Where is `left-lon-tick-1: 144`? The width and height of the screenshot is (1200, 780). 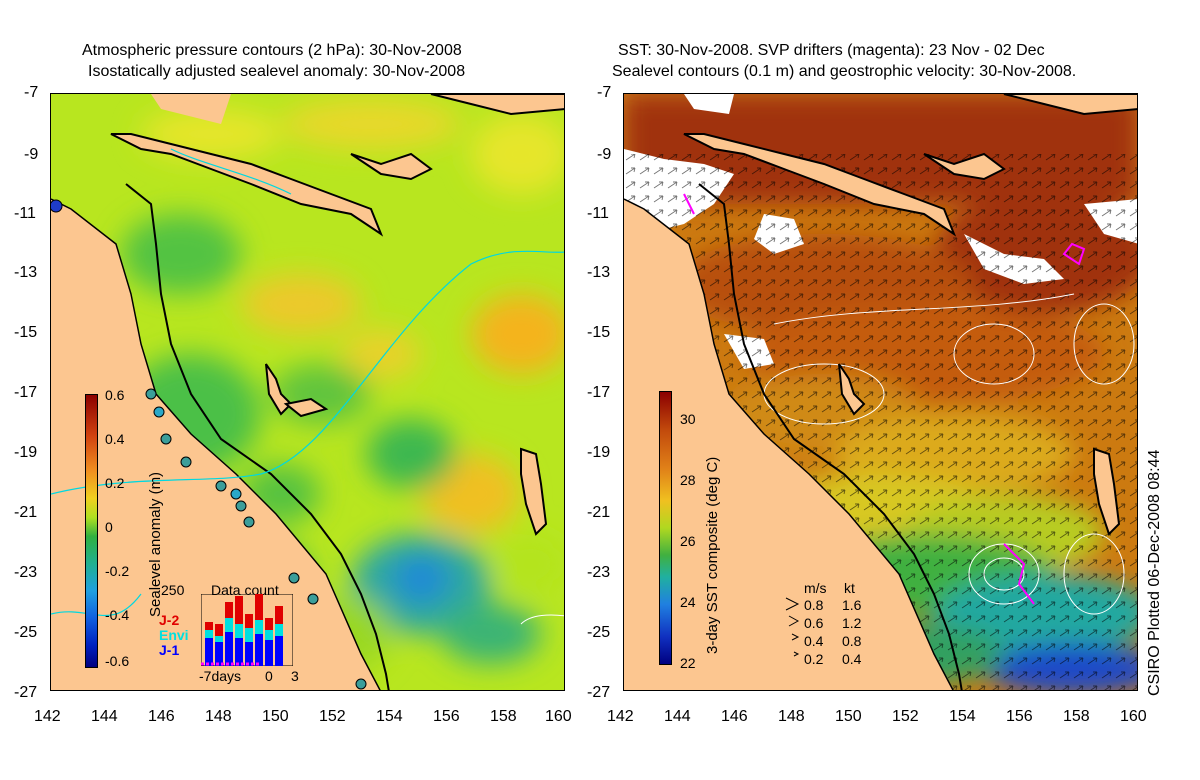 left-lon-tick-1: 144 is located at coordinates (104, 716).